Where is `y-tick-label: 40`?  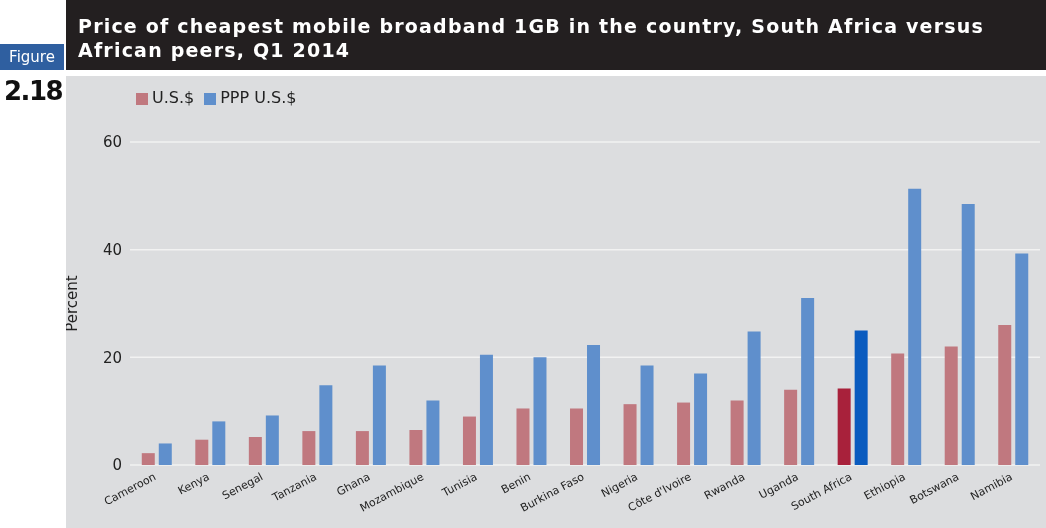 y-tick-label: 40 is located at coordinates (112, 249).